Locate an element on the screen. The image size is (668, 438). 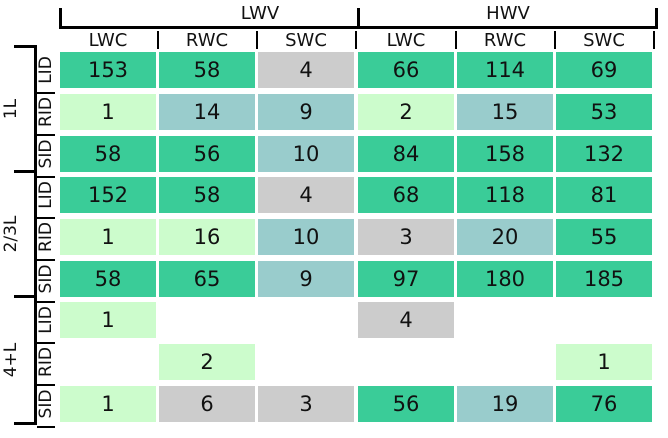
row-group-bracket-1l is located at coordinates (35, 108).